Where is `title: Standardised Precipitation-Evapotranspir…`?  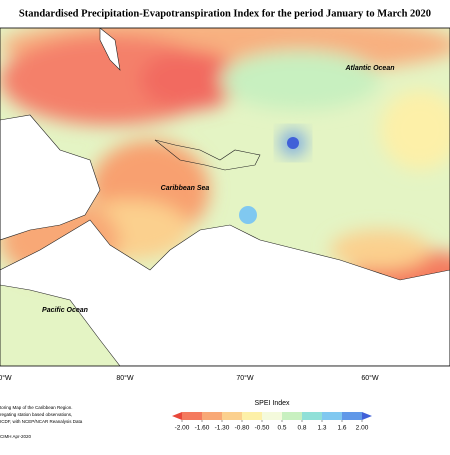 title: Standardised Precipitation-Evapotranspir… is located at coordinates (225, 13).